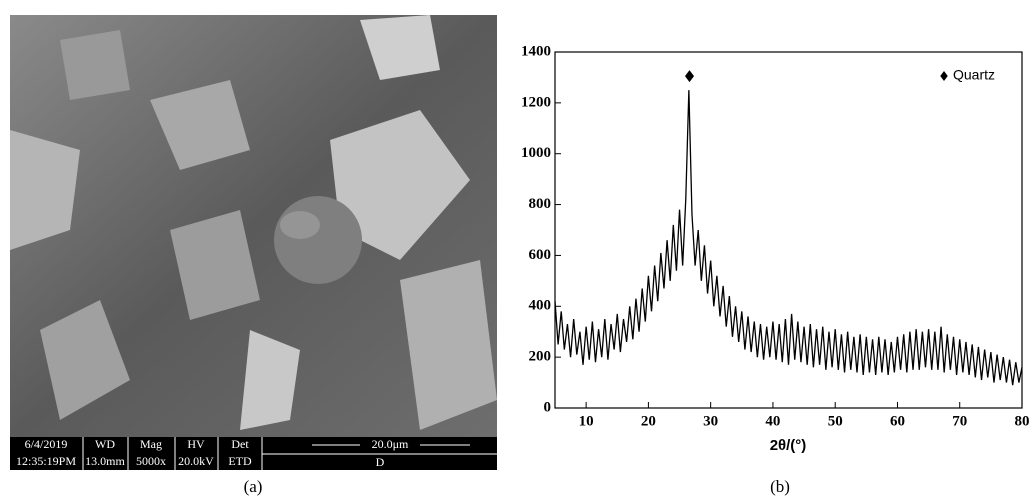  I want to click on x-tick-label: 30, so click(710, 421).